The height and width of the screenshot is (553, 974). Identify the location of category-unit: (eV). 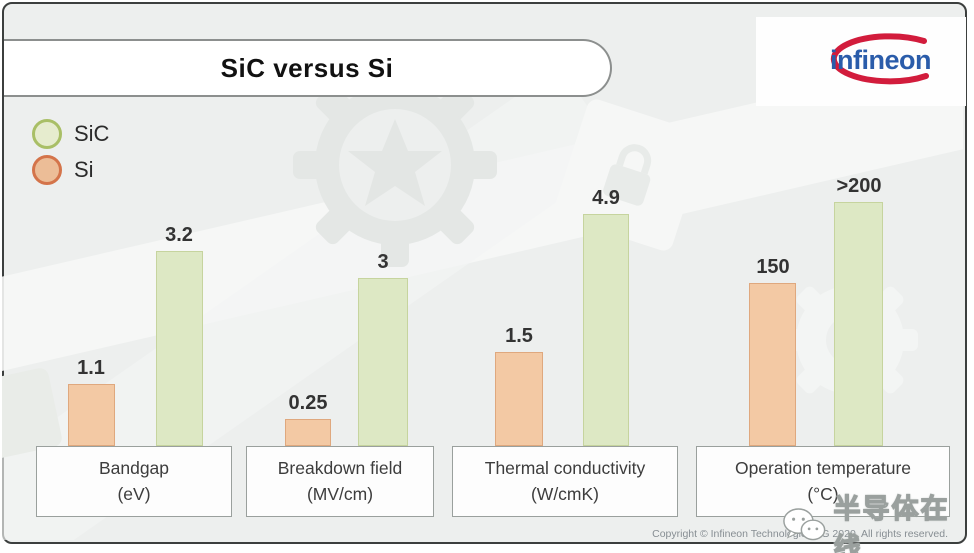
(134, 493).